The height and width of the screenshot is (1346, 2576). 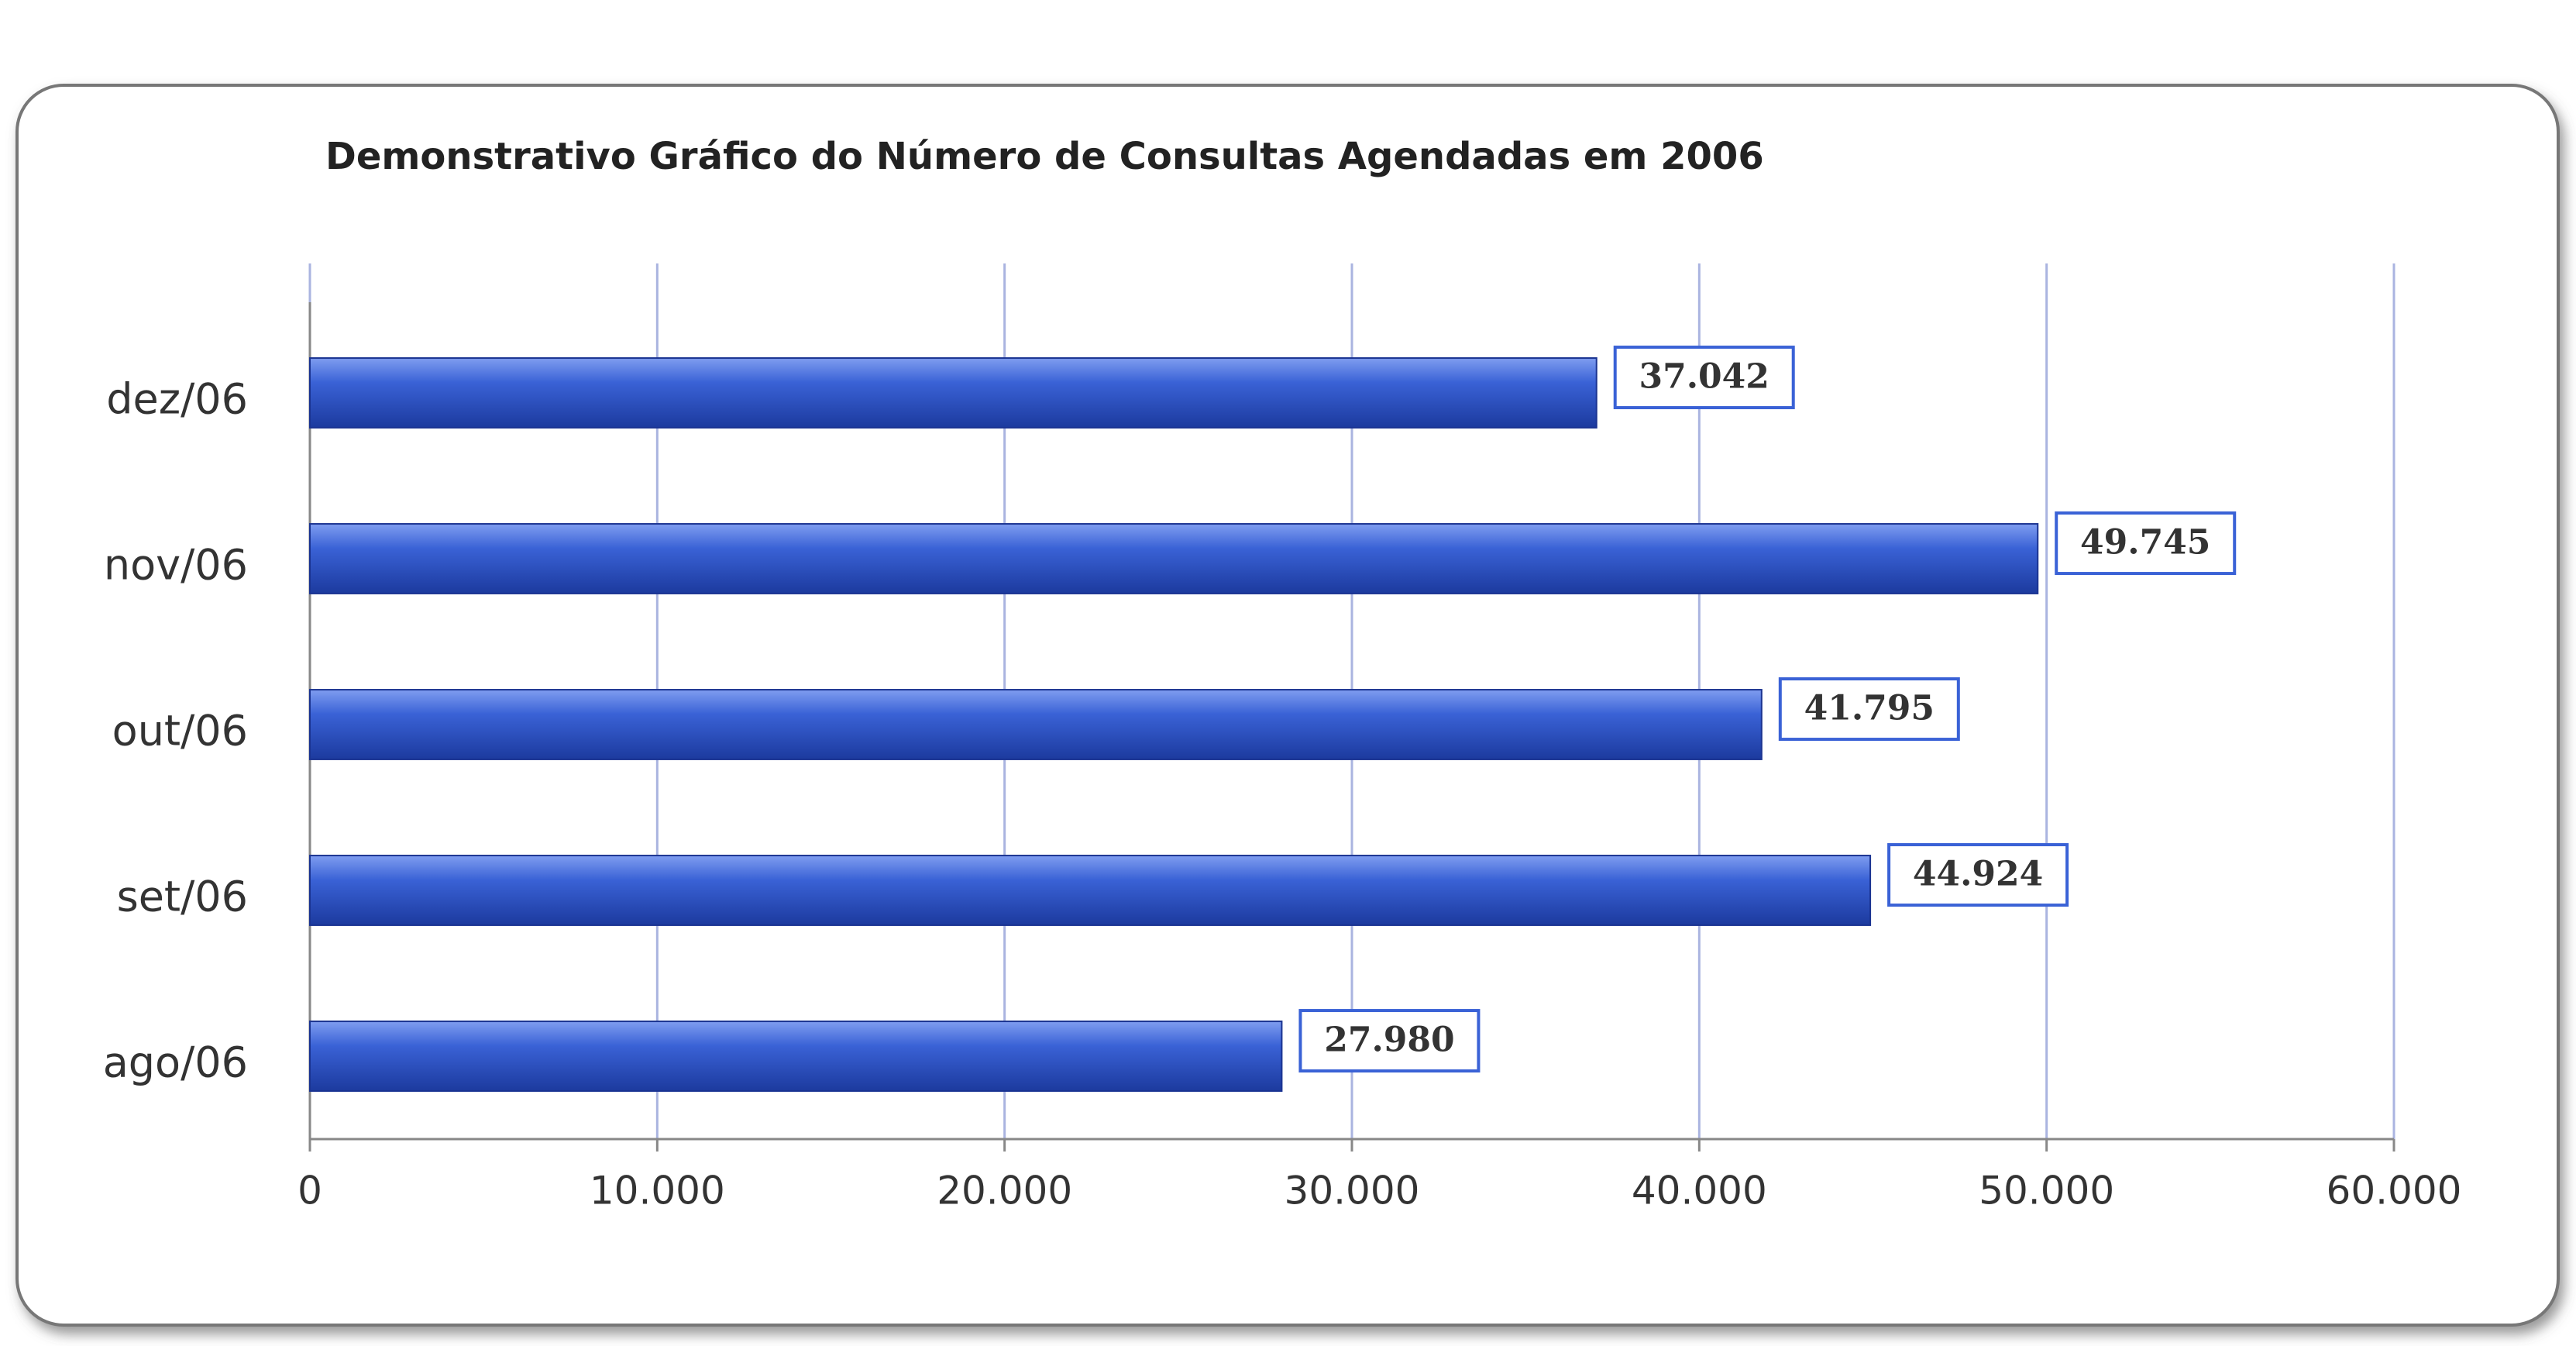 What do you see at coordinates (180, 731) in the screenshot?
I see `y-tick-label: out/06` at bounding box center [180, 731].